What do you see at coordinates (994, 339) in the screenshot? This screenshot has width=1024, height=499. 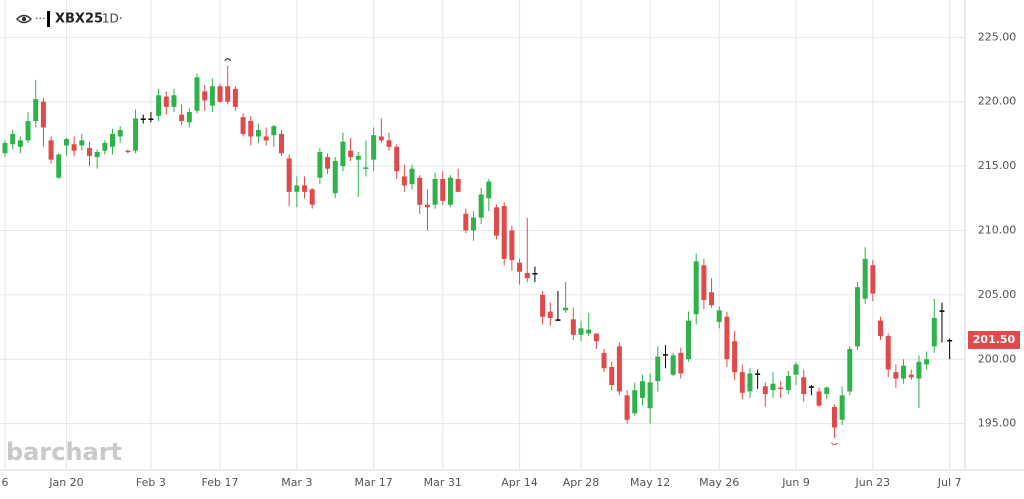 I see `last-price-label: 201.50` at bounding box center [994, 339].